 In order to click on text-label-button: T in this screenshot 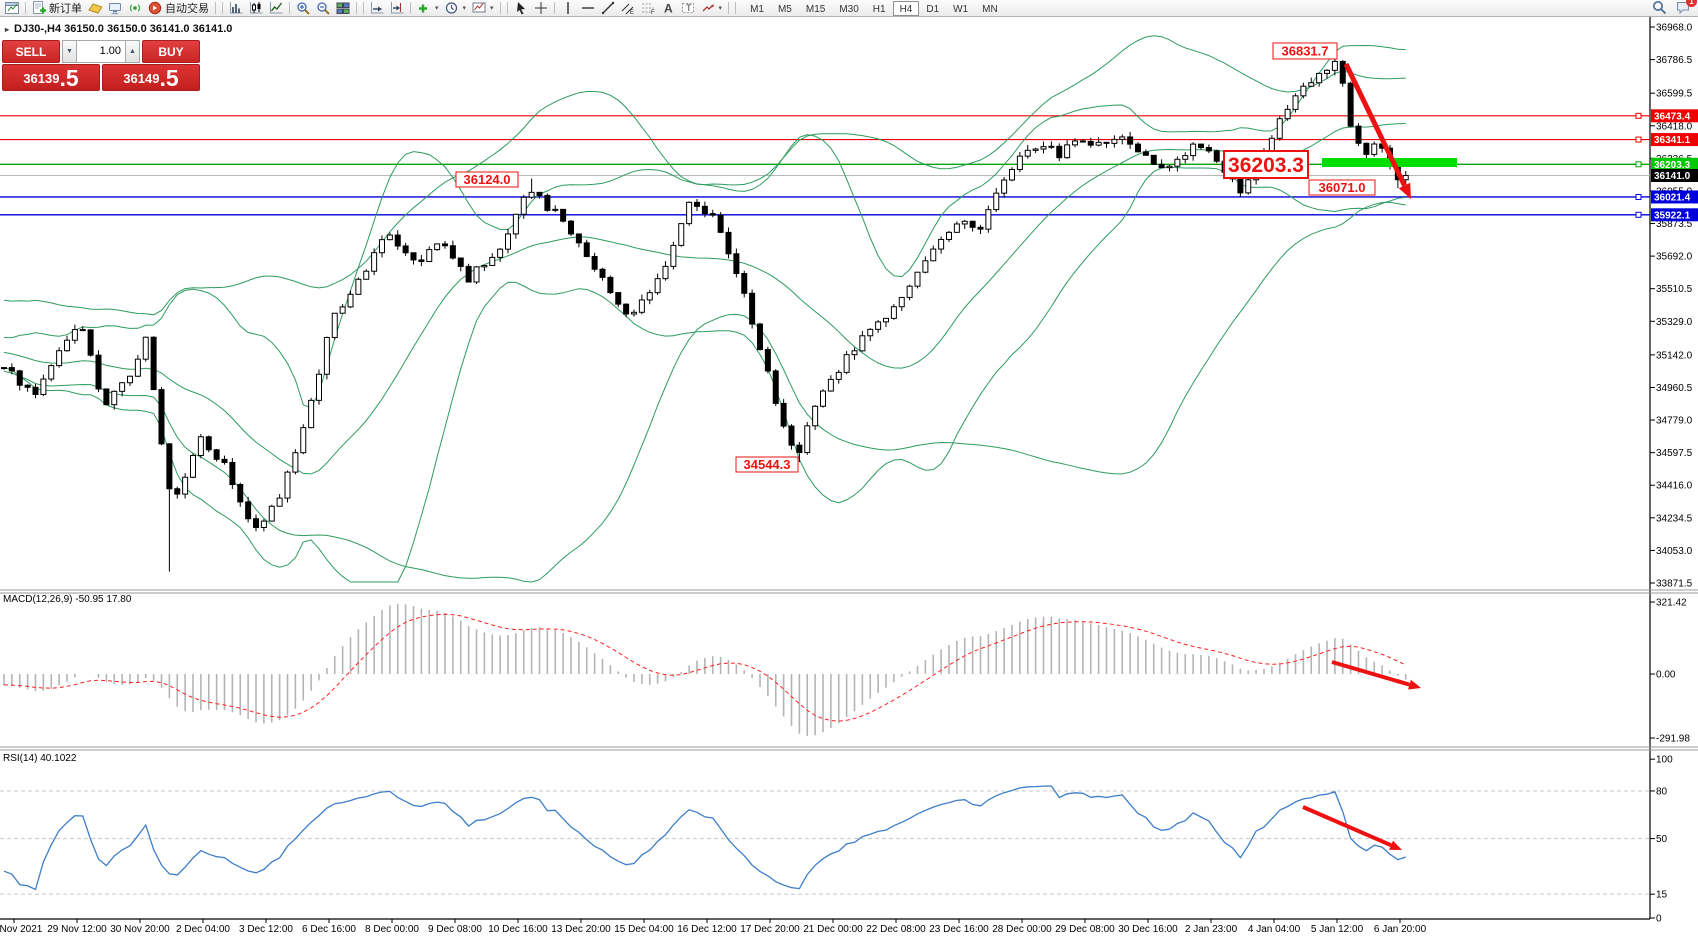, I will do `click(688, 8)`.